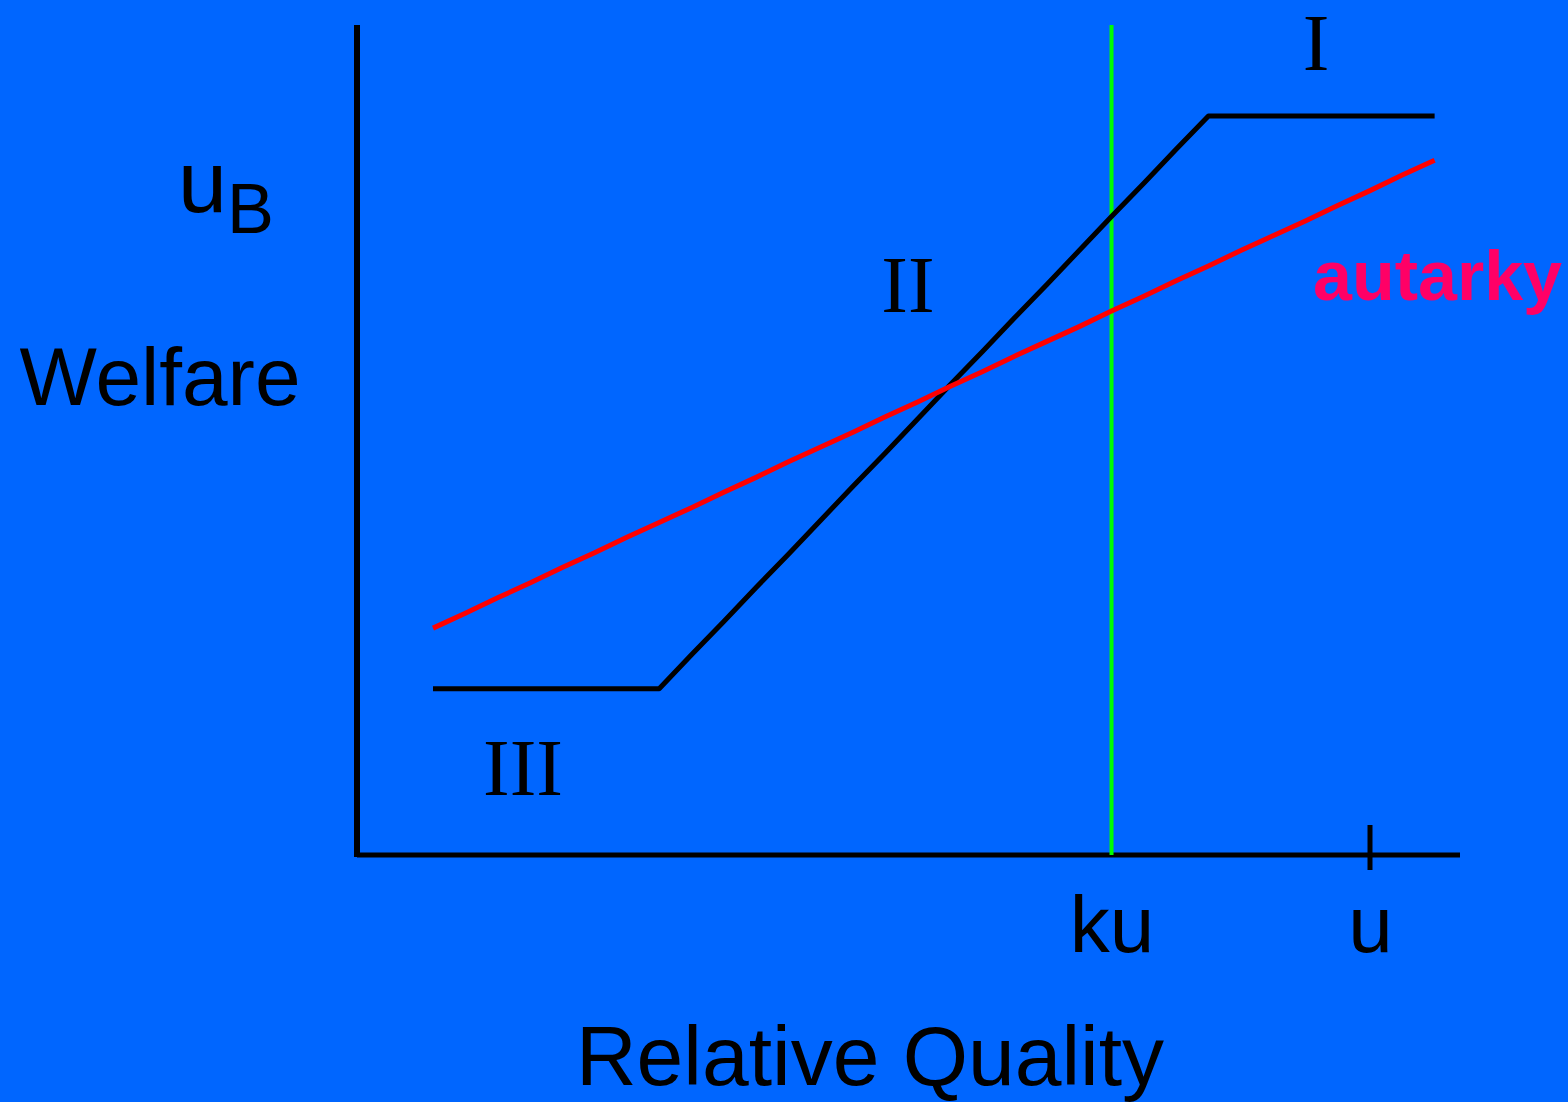 The image size is (1568, 1102). Describe the element at coordinates (1316, 43) in the screenshot. I see `text: I` at that location.